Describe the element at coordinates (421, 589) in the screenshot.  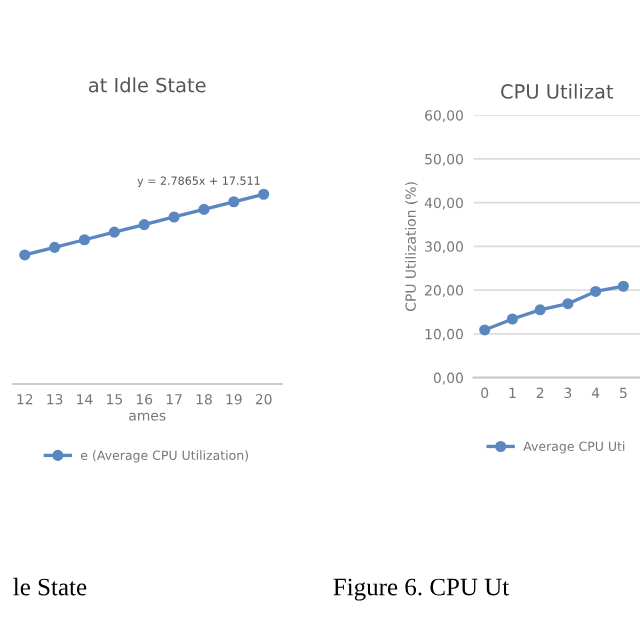
I see `caption: Figure 6. CPU Ut` at that location.